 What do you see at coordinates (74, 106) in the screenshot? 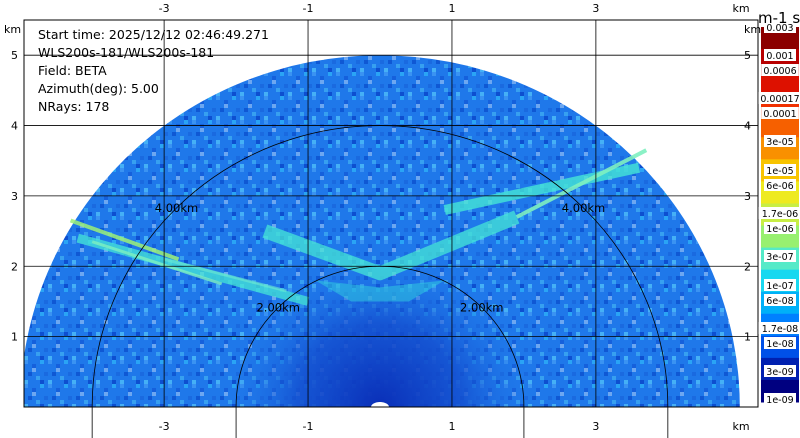
I see `nrays-text: NRays: 178` at bounding box center [74, 106].